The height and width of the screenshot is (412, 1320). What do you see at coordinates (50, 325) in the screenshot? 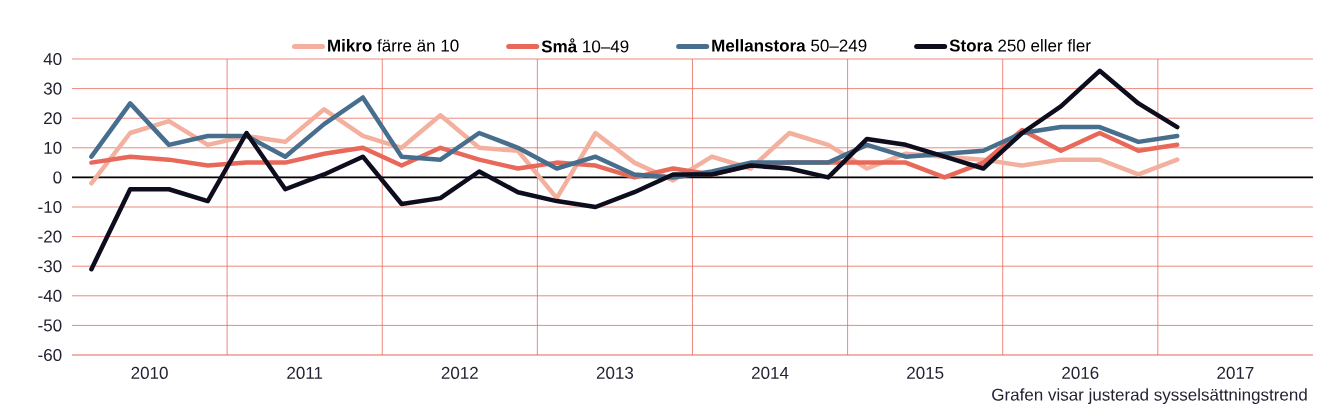
I see `y-tick-label: -50` at bounding box center [50, 325].